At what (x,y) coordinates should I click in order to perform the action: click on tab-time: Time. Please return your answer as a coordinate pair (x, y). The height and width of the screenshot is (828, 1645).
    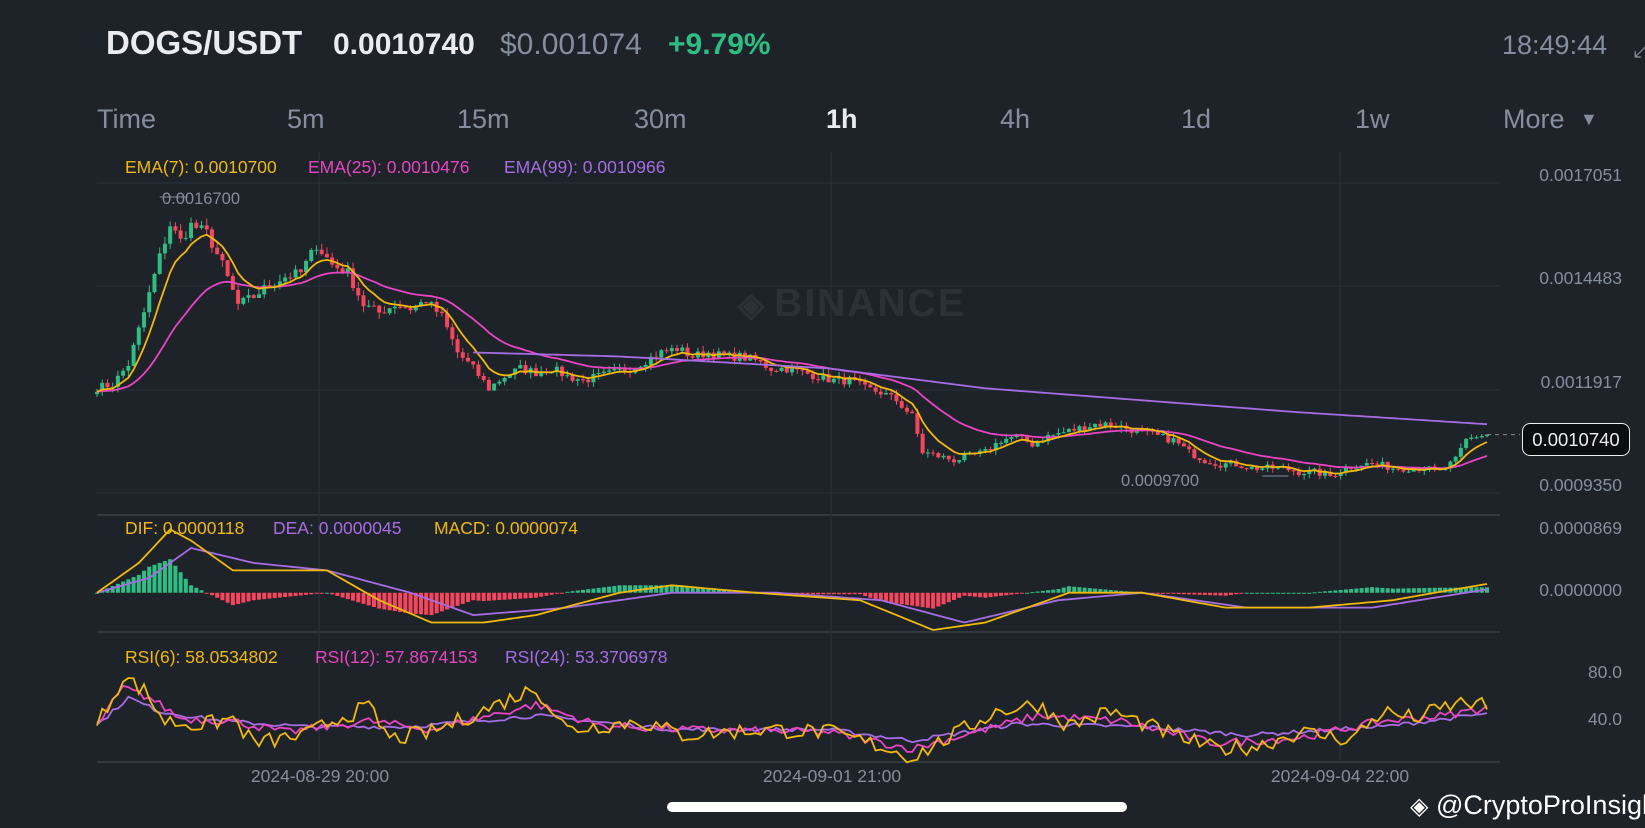
    Looking at the image, I should click on (126, 119).